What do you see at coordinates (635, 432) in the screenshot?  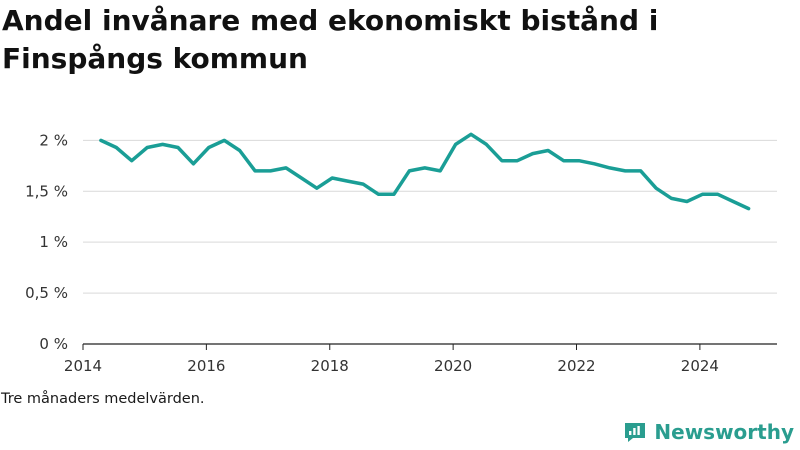 I see `newsworthy-icon` at bounding box center [635, 432].